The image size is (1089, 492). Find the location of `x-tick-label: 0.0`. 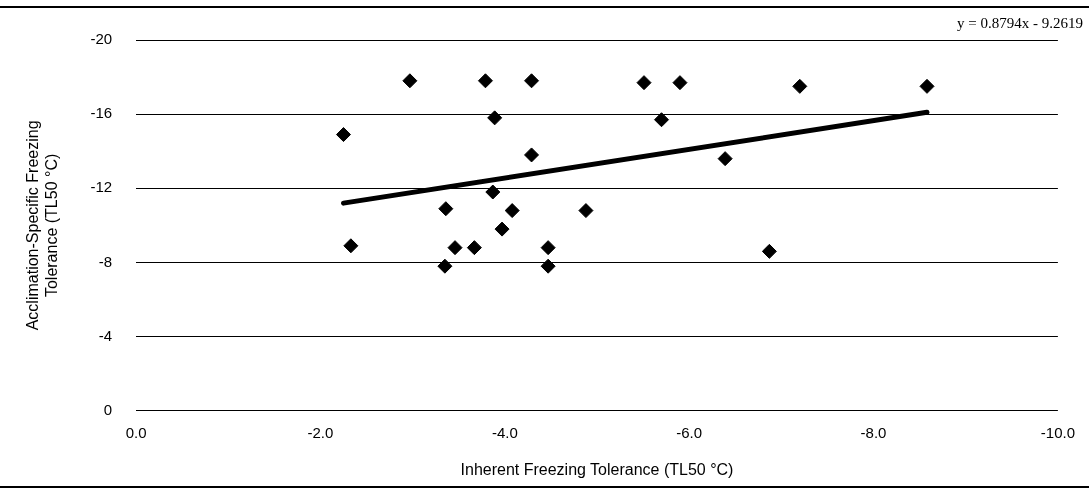

x-tick-label: 0.0 is located at coordinates (136, 432).